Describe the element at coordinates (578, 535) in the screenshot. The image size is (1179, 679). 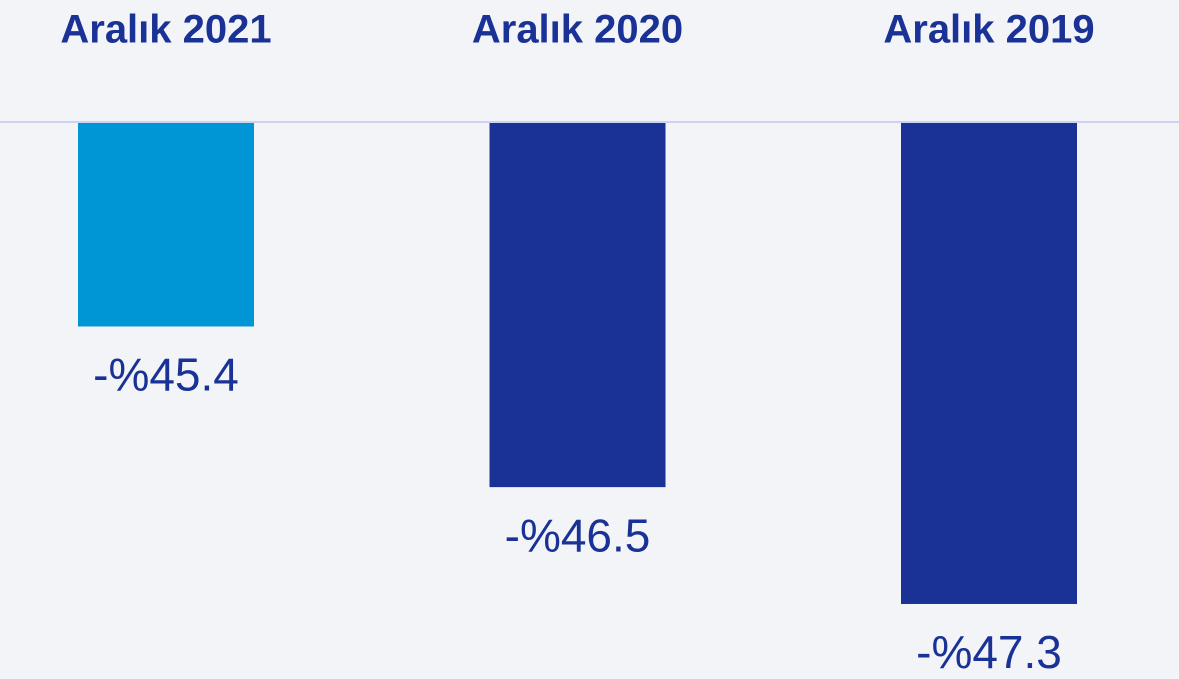
I see `value-label: -%46.5` at that location.